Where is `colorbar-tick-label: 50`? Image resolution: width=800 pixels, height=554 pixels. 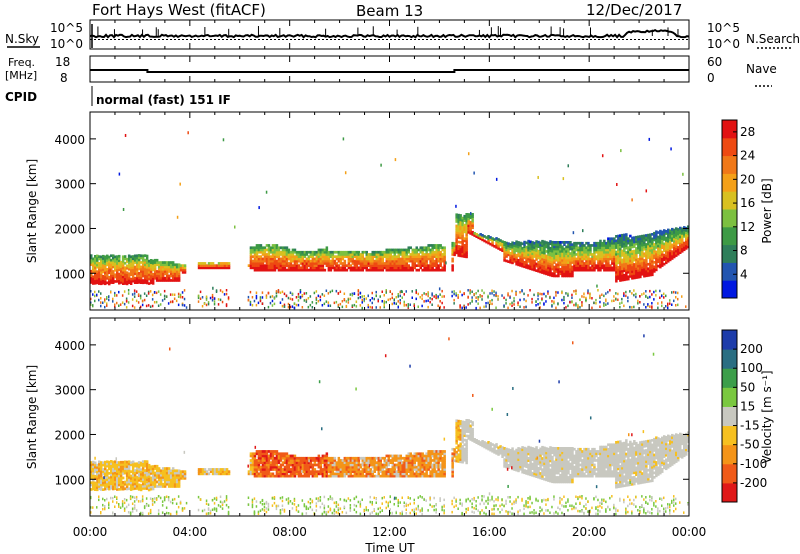 colorbar-tick-label: 50 is located at coordinates (747, 387).